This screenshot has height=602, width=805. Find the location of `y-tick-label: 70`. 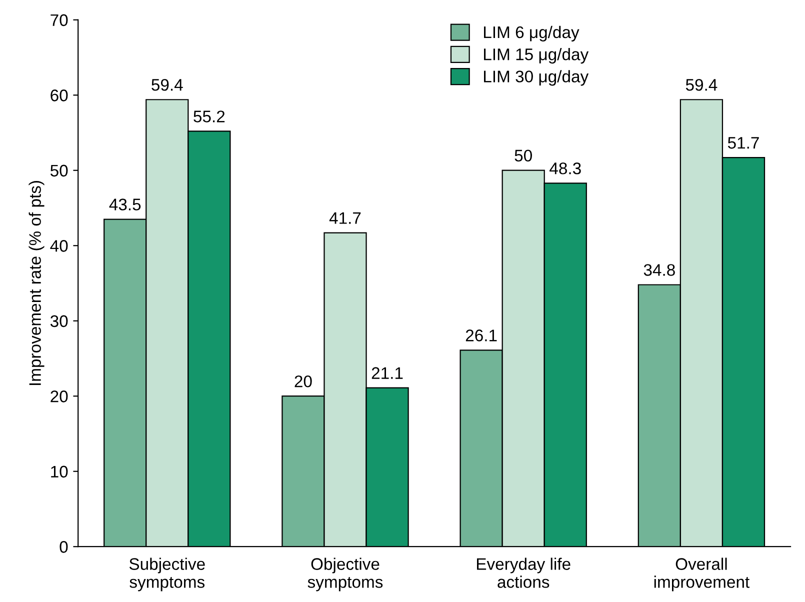

y-tick-label: 70 is located at coordinates (59, 20).